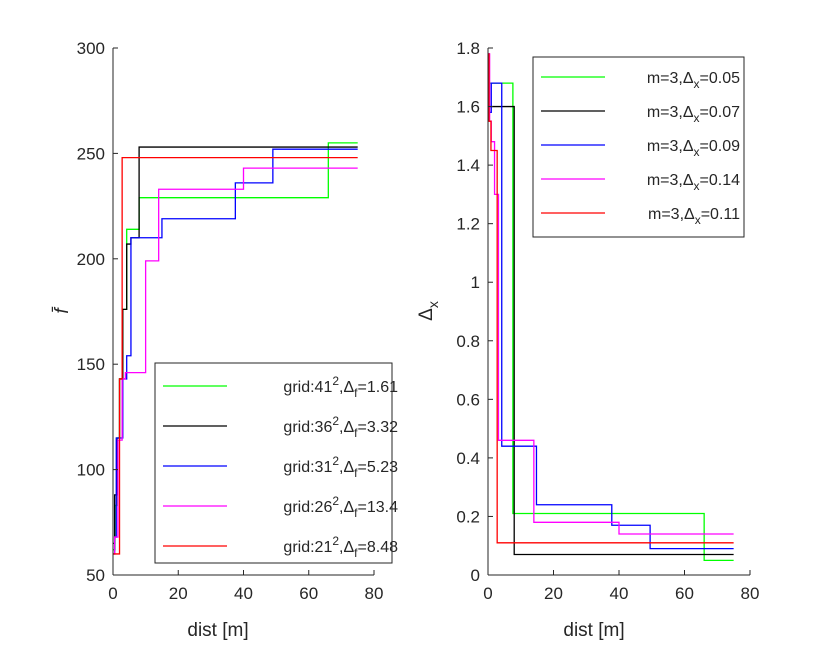  What do you see at coordinates (95, 575) in the screenshot?
I see `left-y-tick-label: 50` at bounding box center [95, 575].